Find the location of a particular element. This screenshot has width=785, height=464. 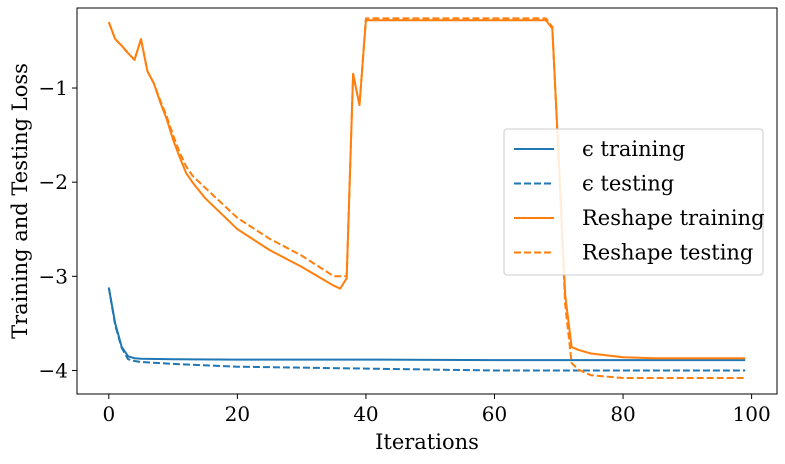

x-tick-label: 60 is located at coordinates (494, 414).